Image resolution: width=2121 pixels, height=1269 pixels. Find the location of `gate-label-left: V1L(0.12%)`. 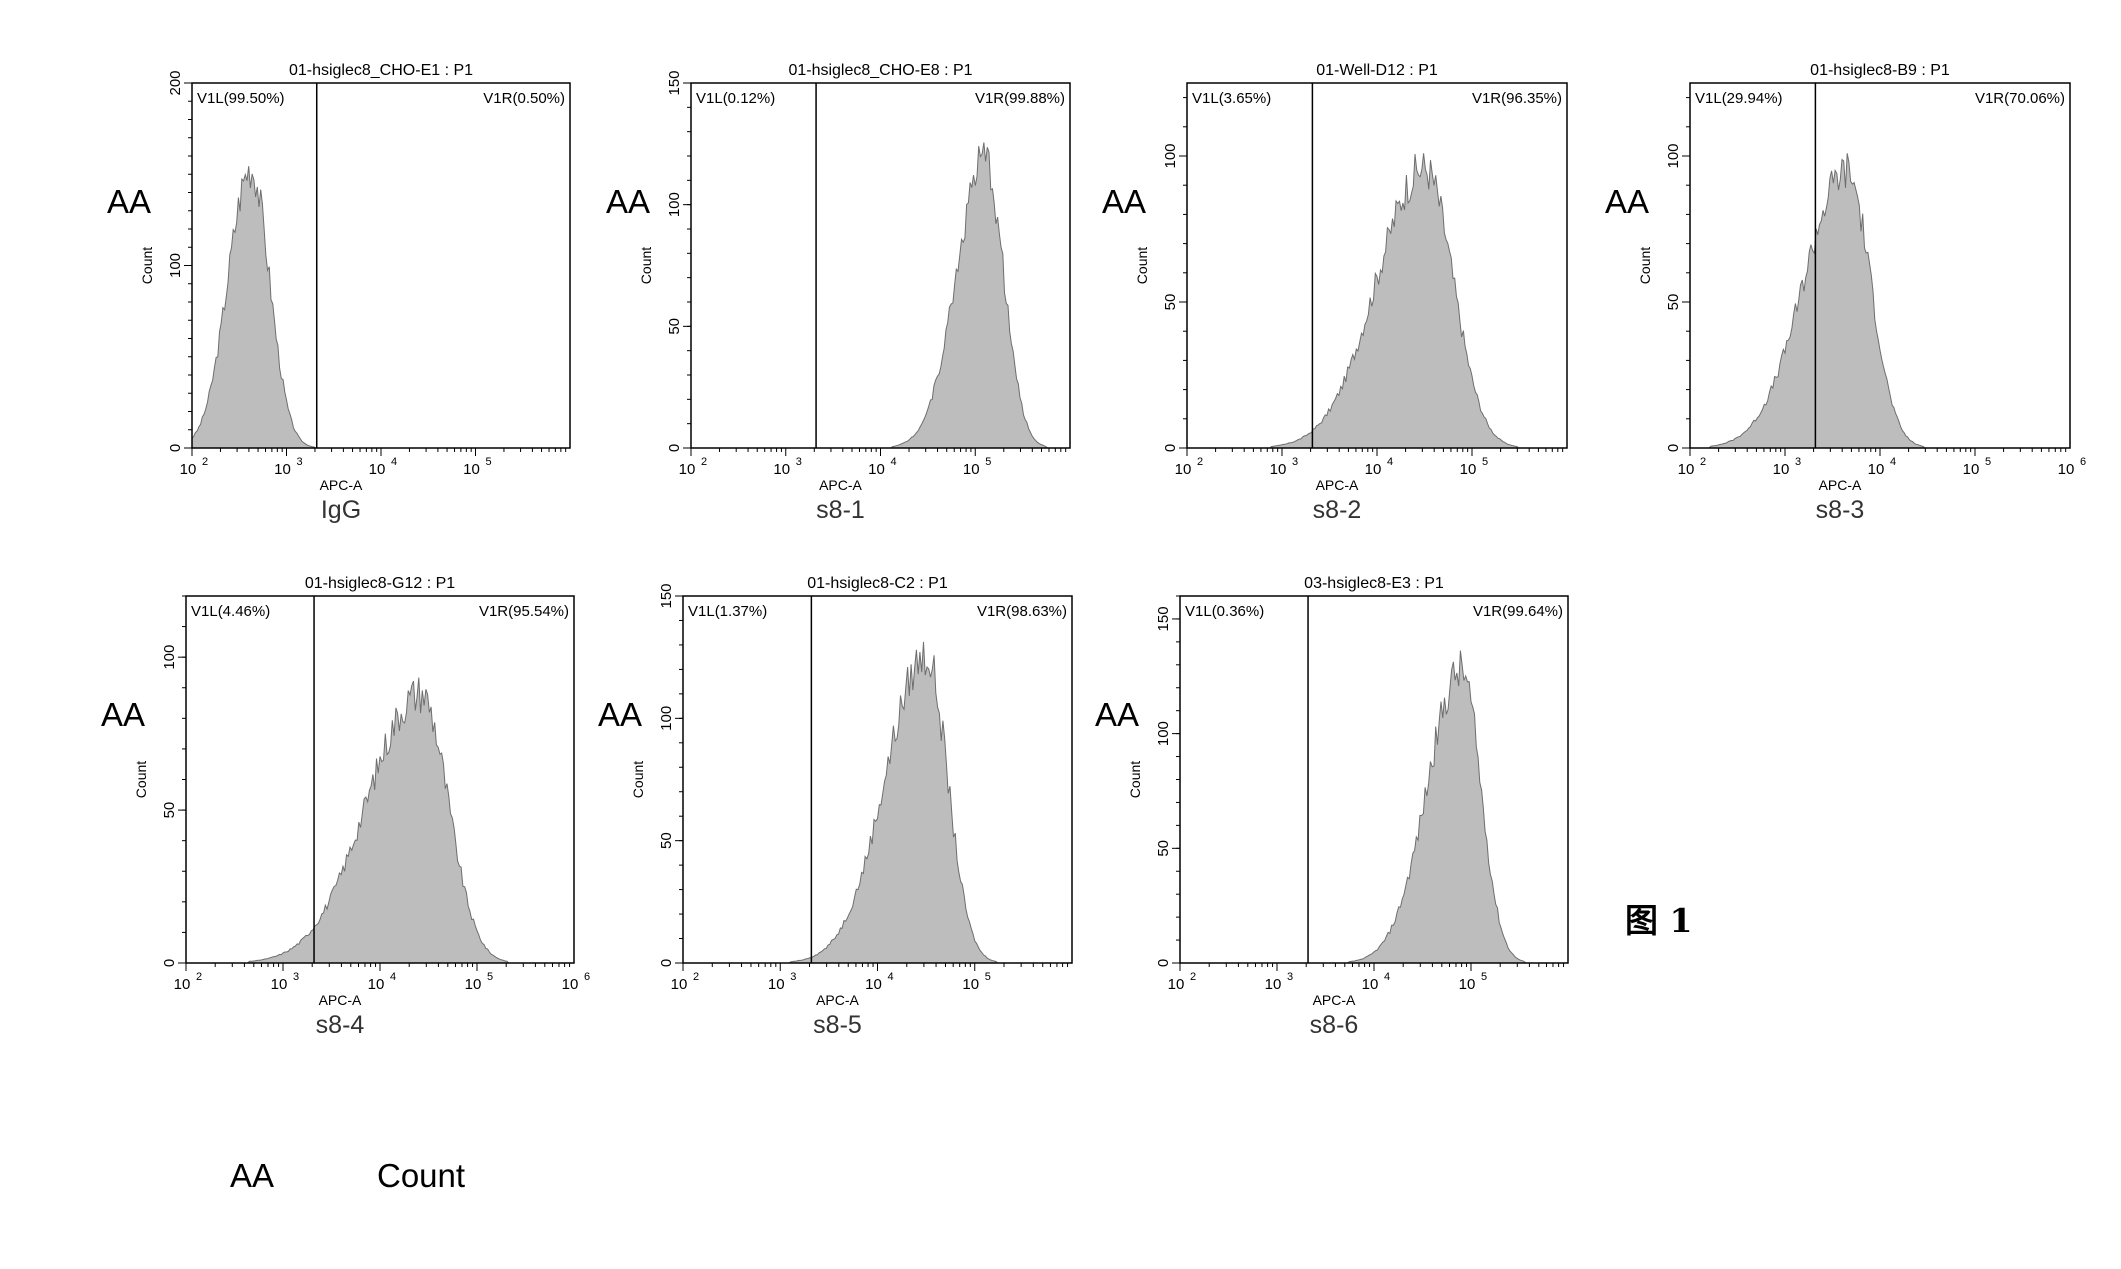

gate-label-left: V1L(0.12%) is located at coordinates (735, 98).